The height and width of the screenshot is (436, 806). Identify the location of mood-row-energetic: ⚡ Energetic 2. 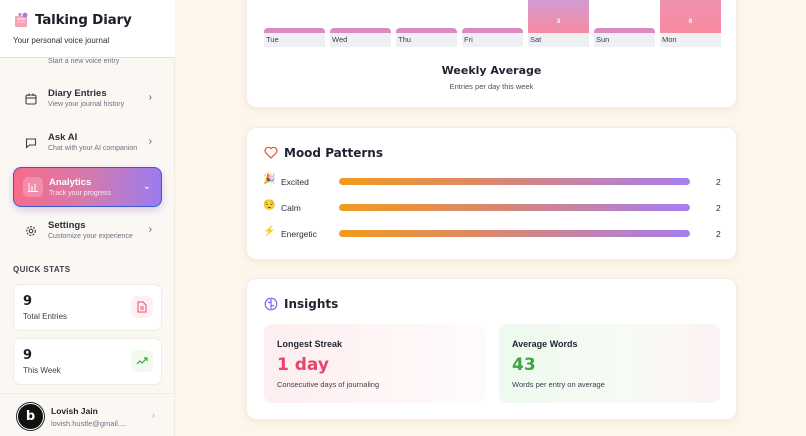
(495, 234).